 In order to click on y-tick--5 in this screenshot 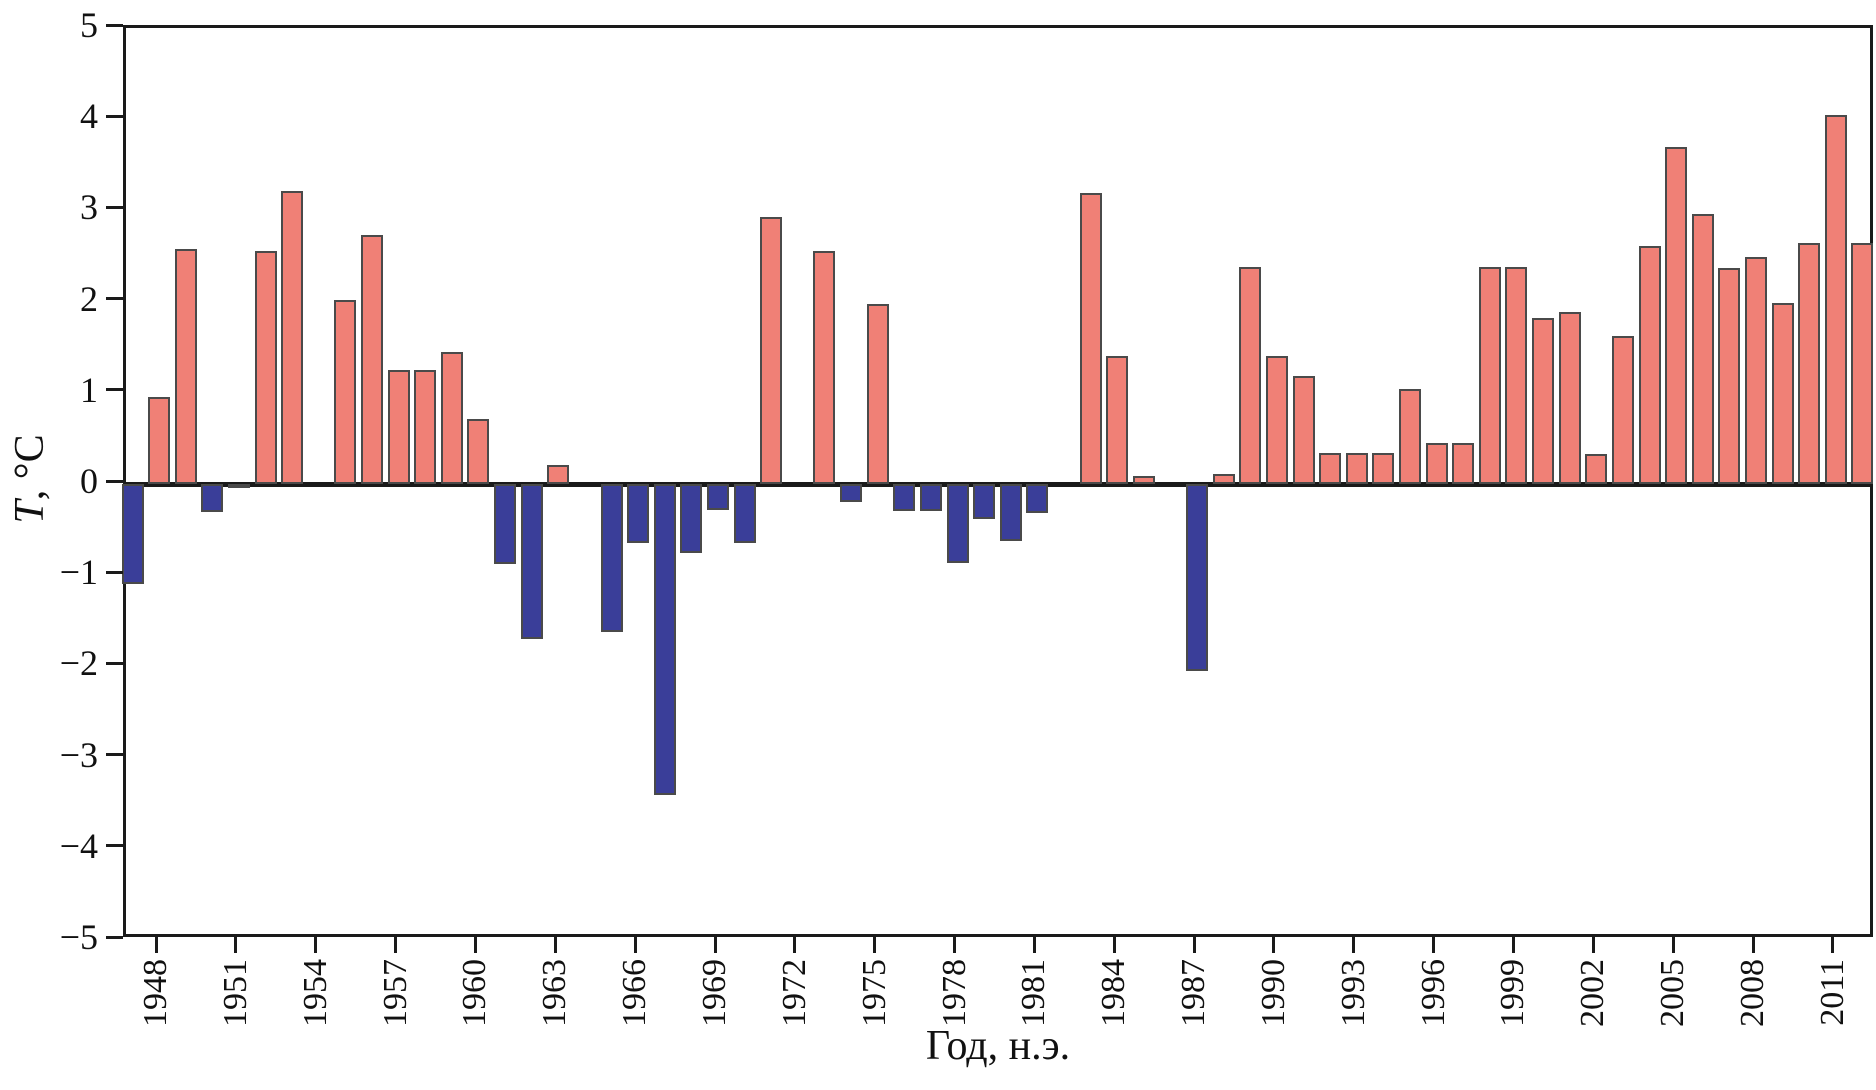, I will do `click(114, 937)`.